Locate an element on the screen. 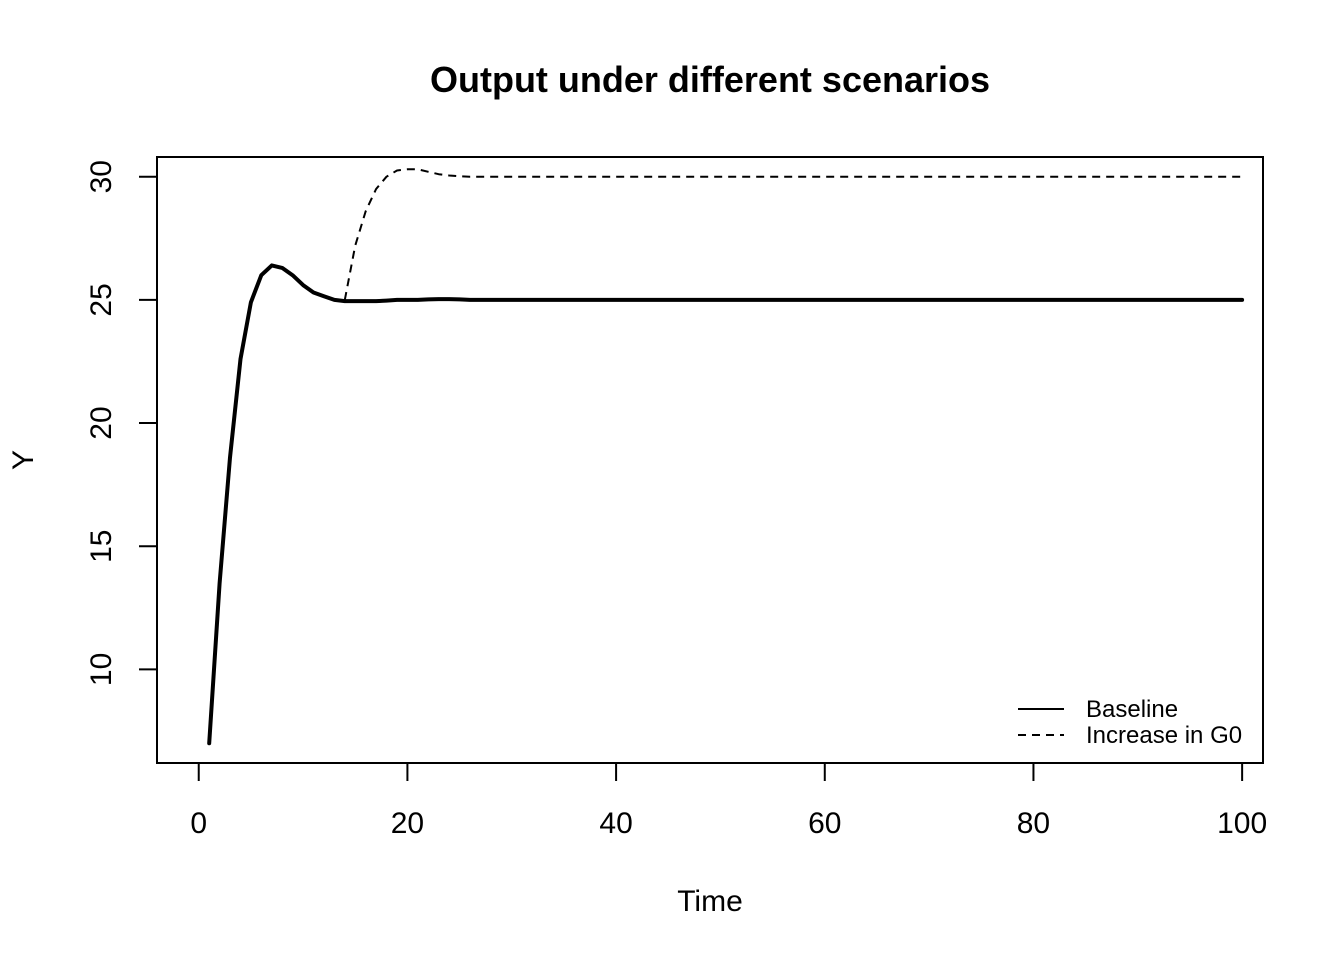  x-axis-label: Time is located at coordinates (710, 901).